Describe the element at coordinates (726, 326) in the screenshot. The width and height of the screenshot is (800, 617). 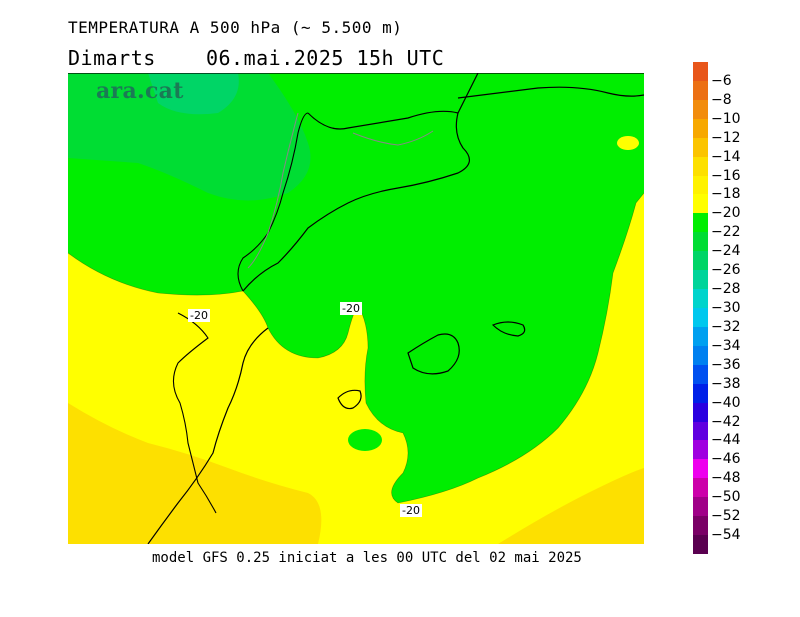
I see `colorbar-label: −32` at that location.